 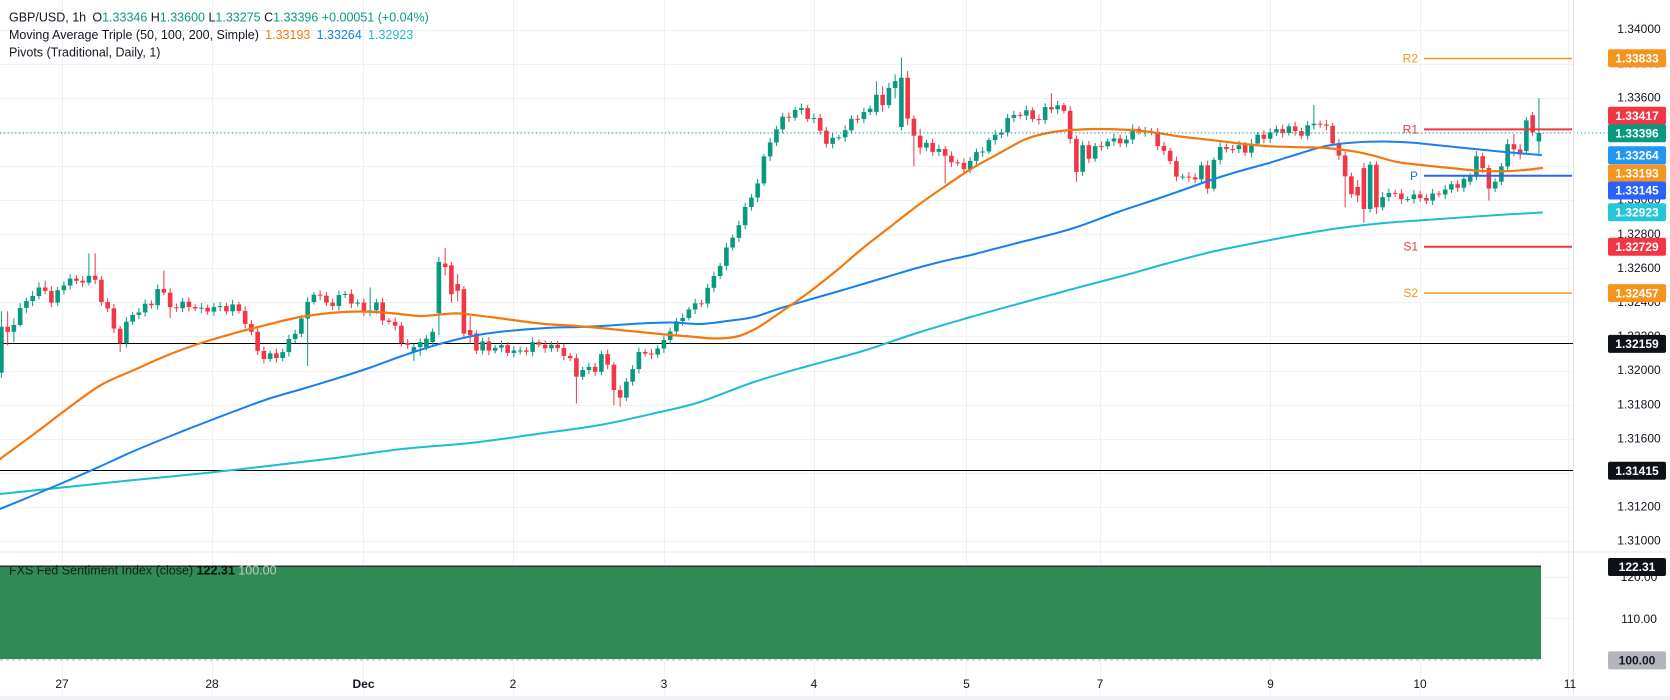 What do you see at coordinates (664, 684) in the screenshot?
I see `svg-text: 3` at bounding box center [664, 684].